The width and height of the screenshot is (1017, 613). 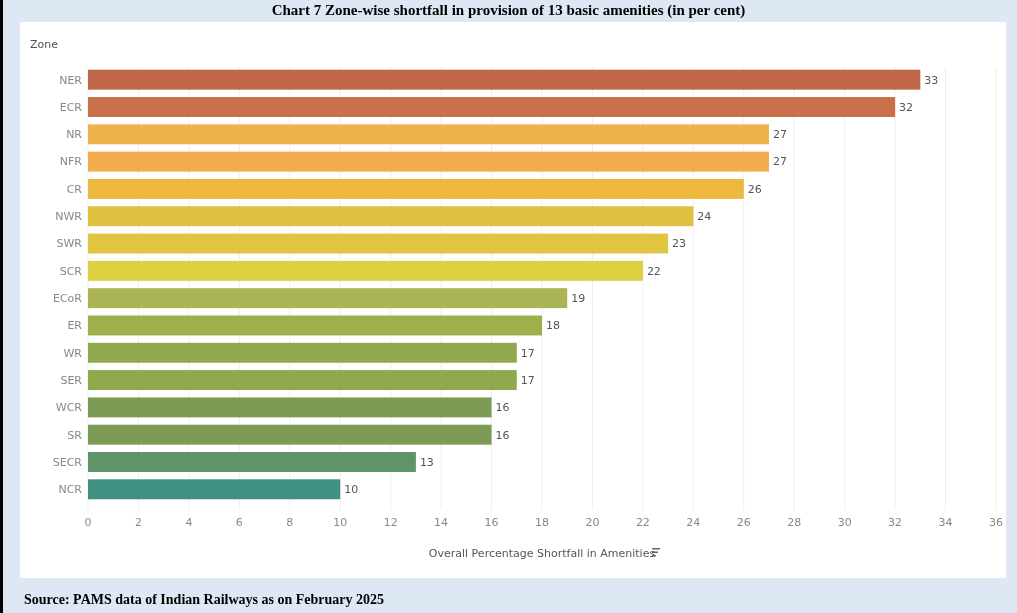 What do you see at coordinates (844, 522) in the screenshot?
I see `x-tick-label: 30` at bounding box center [844, 522].